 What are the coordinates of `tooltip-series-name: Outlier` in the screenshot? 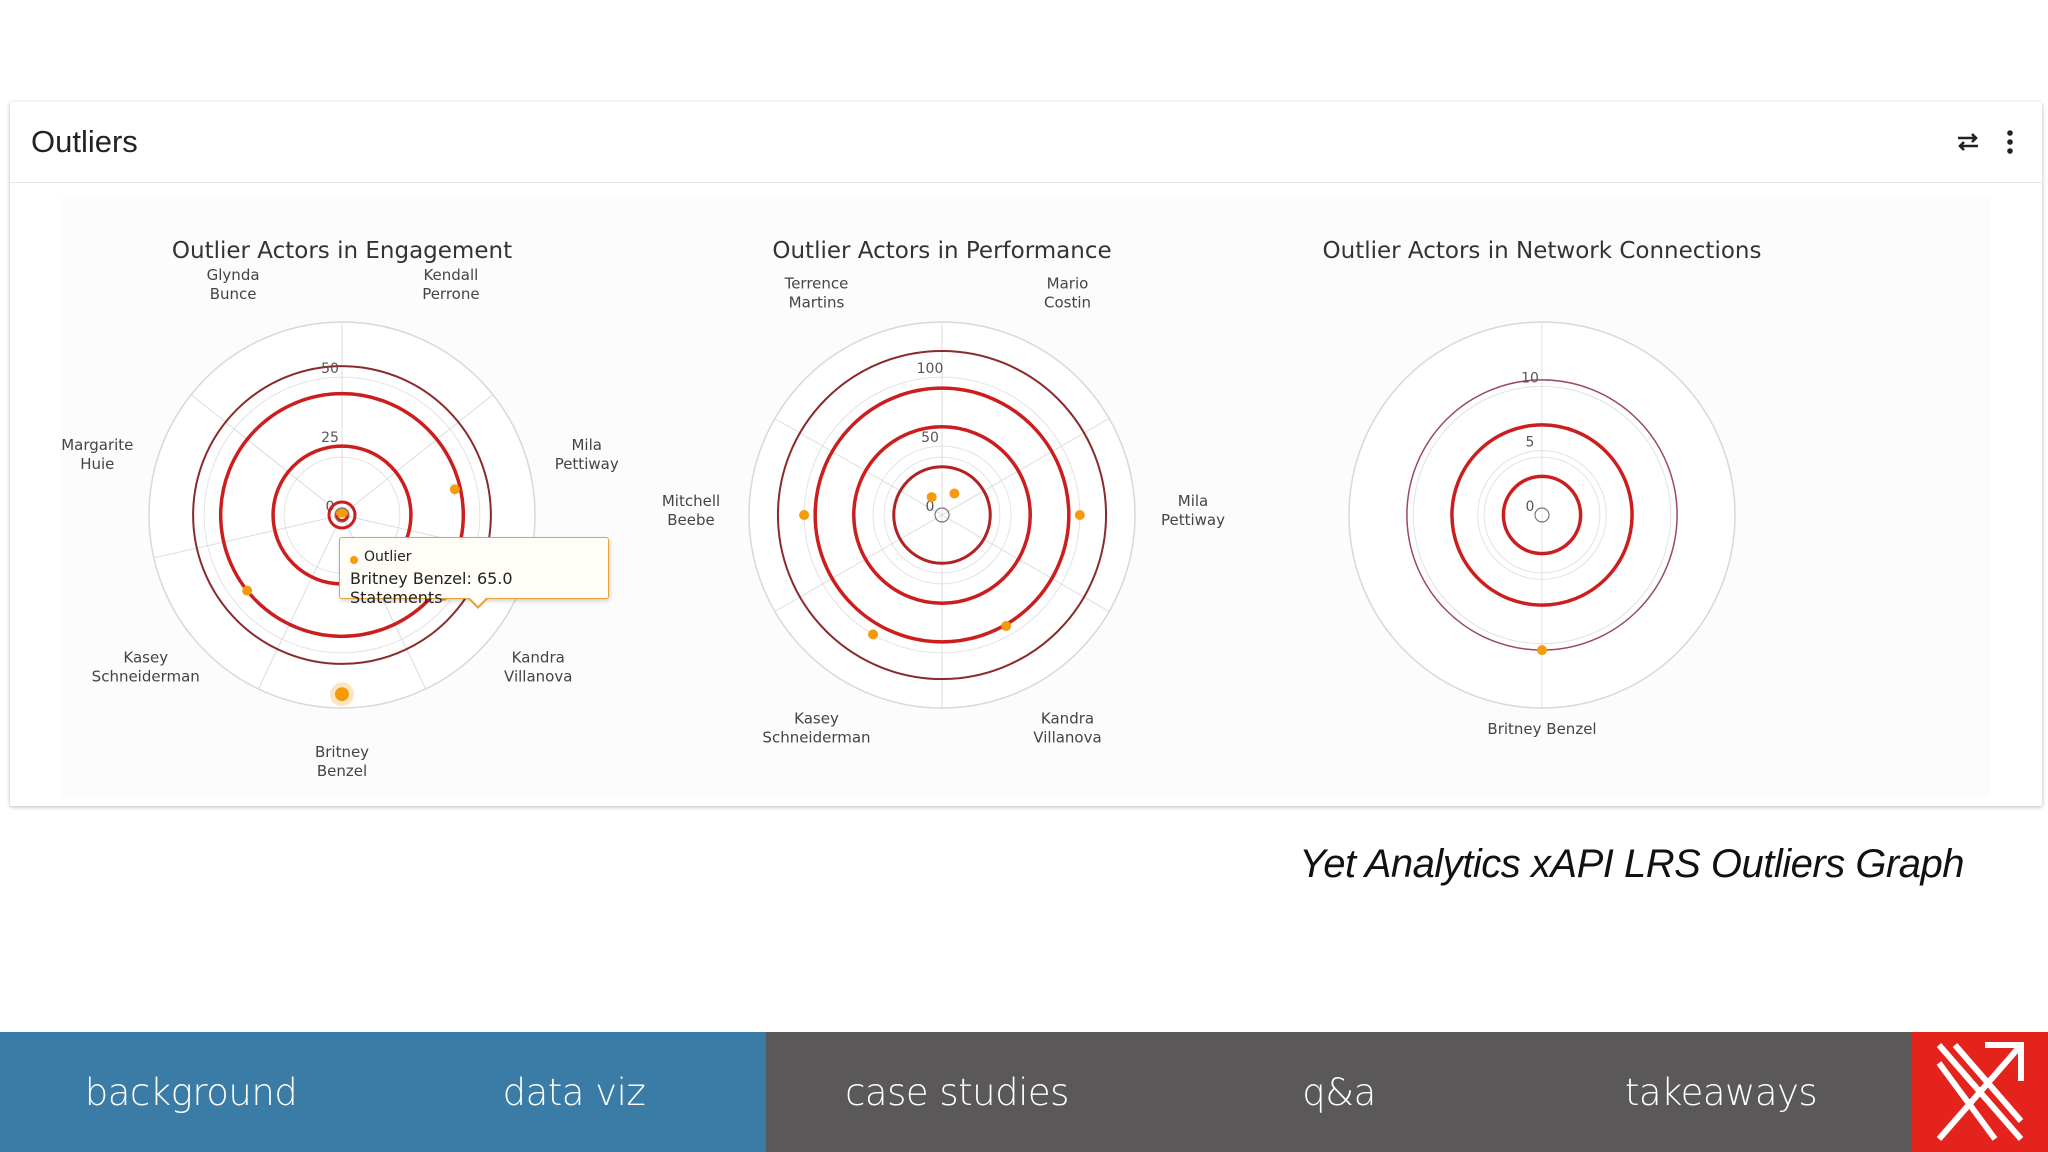 It's located at (388, 557).